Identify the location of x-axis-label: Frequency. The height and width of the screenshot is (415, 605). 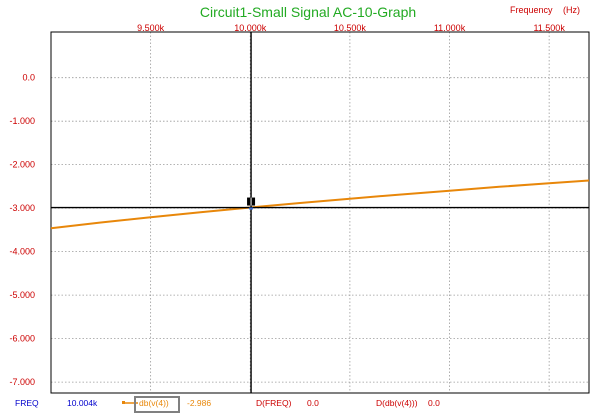
(531, 10).